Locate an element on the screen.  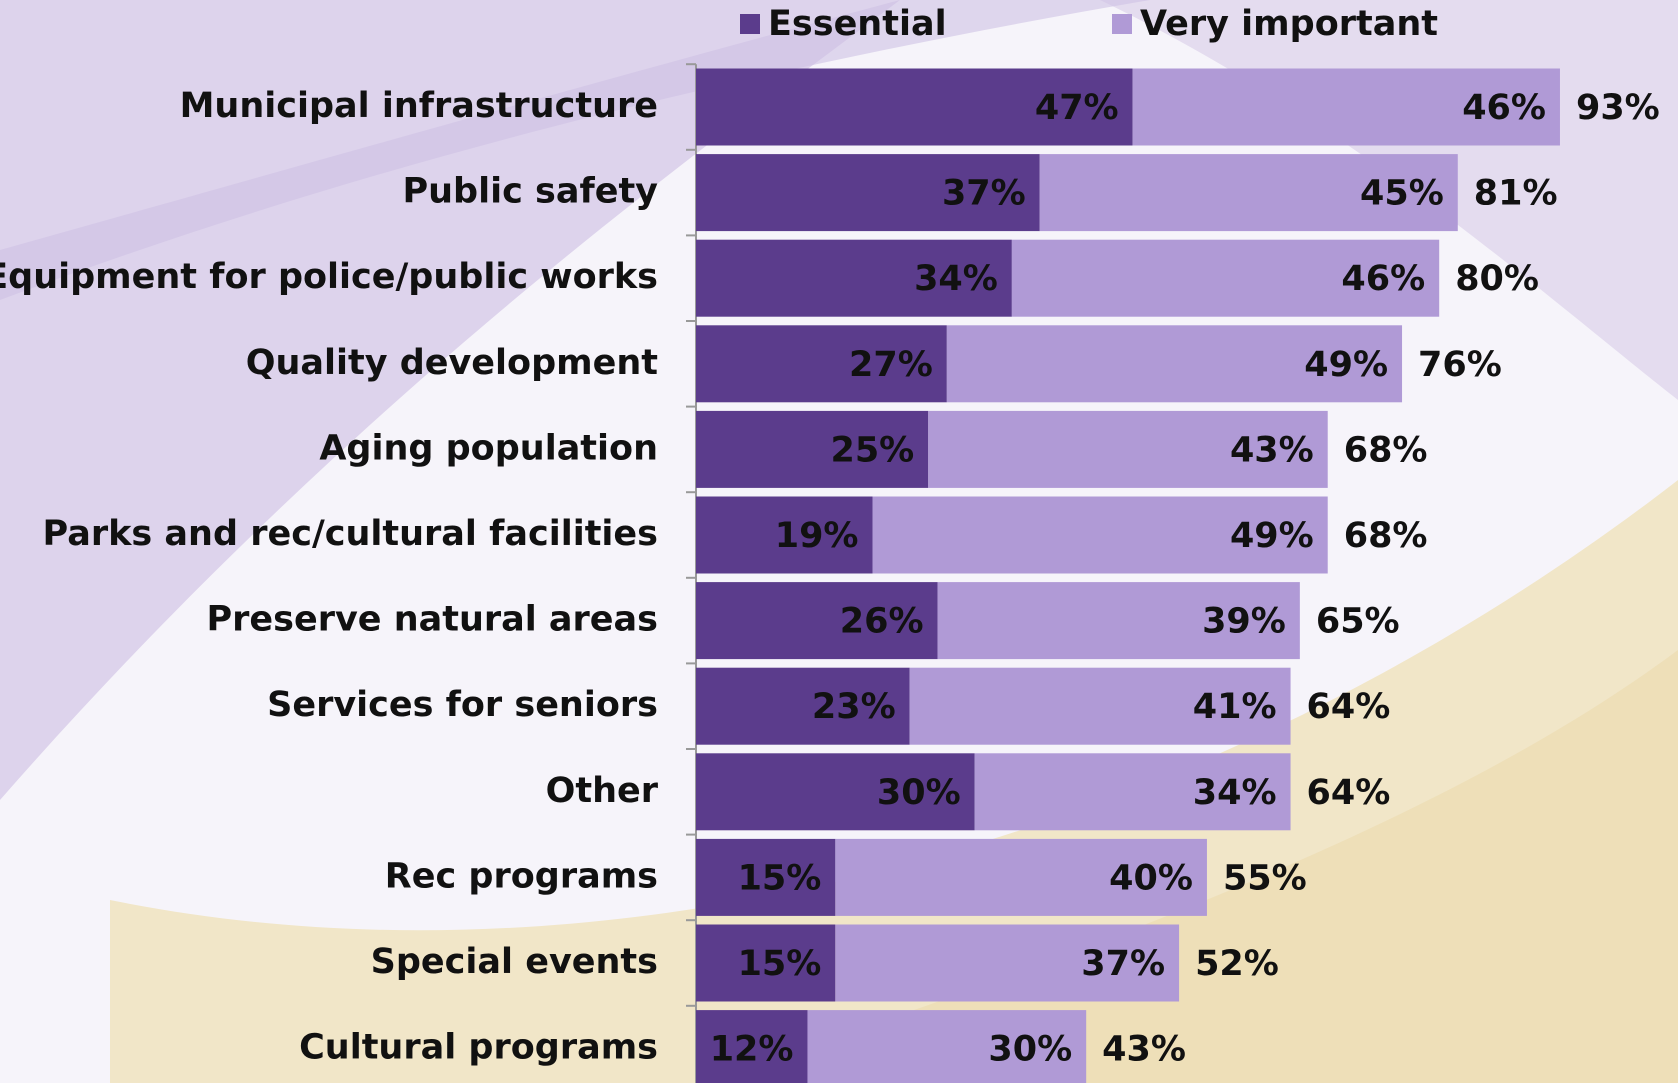
total-label: 55% is located at coordinates (1265, 878).